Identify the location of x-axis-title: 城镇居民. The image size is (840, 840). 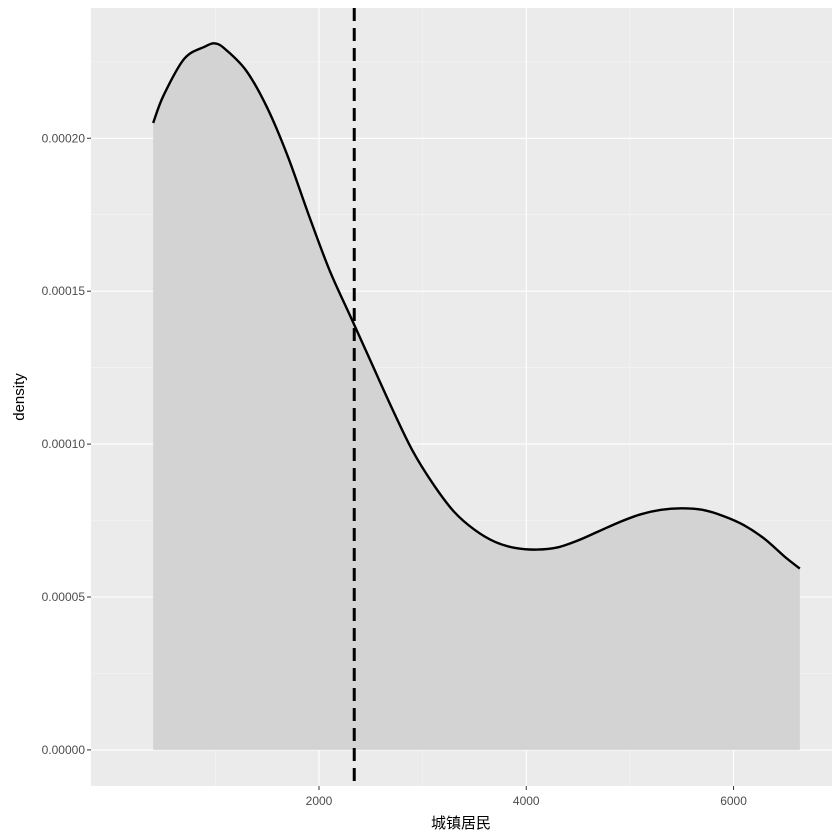
(461, 823).